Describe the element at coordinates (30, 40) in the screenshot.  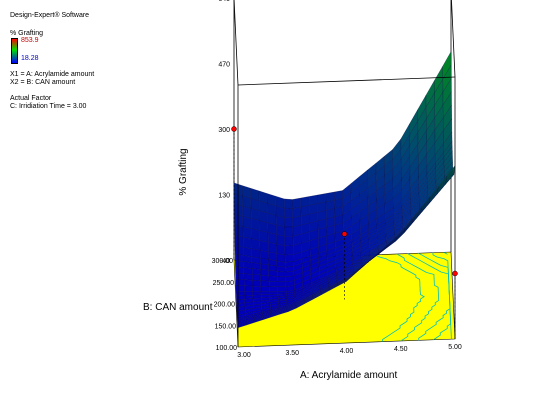
I see `legend-high-value: 853.9` at that location.